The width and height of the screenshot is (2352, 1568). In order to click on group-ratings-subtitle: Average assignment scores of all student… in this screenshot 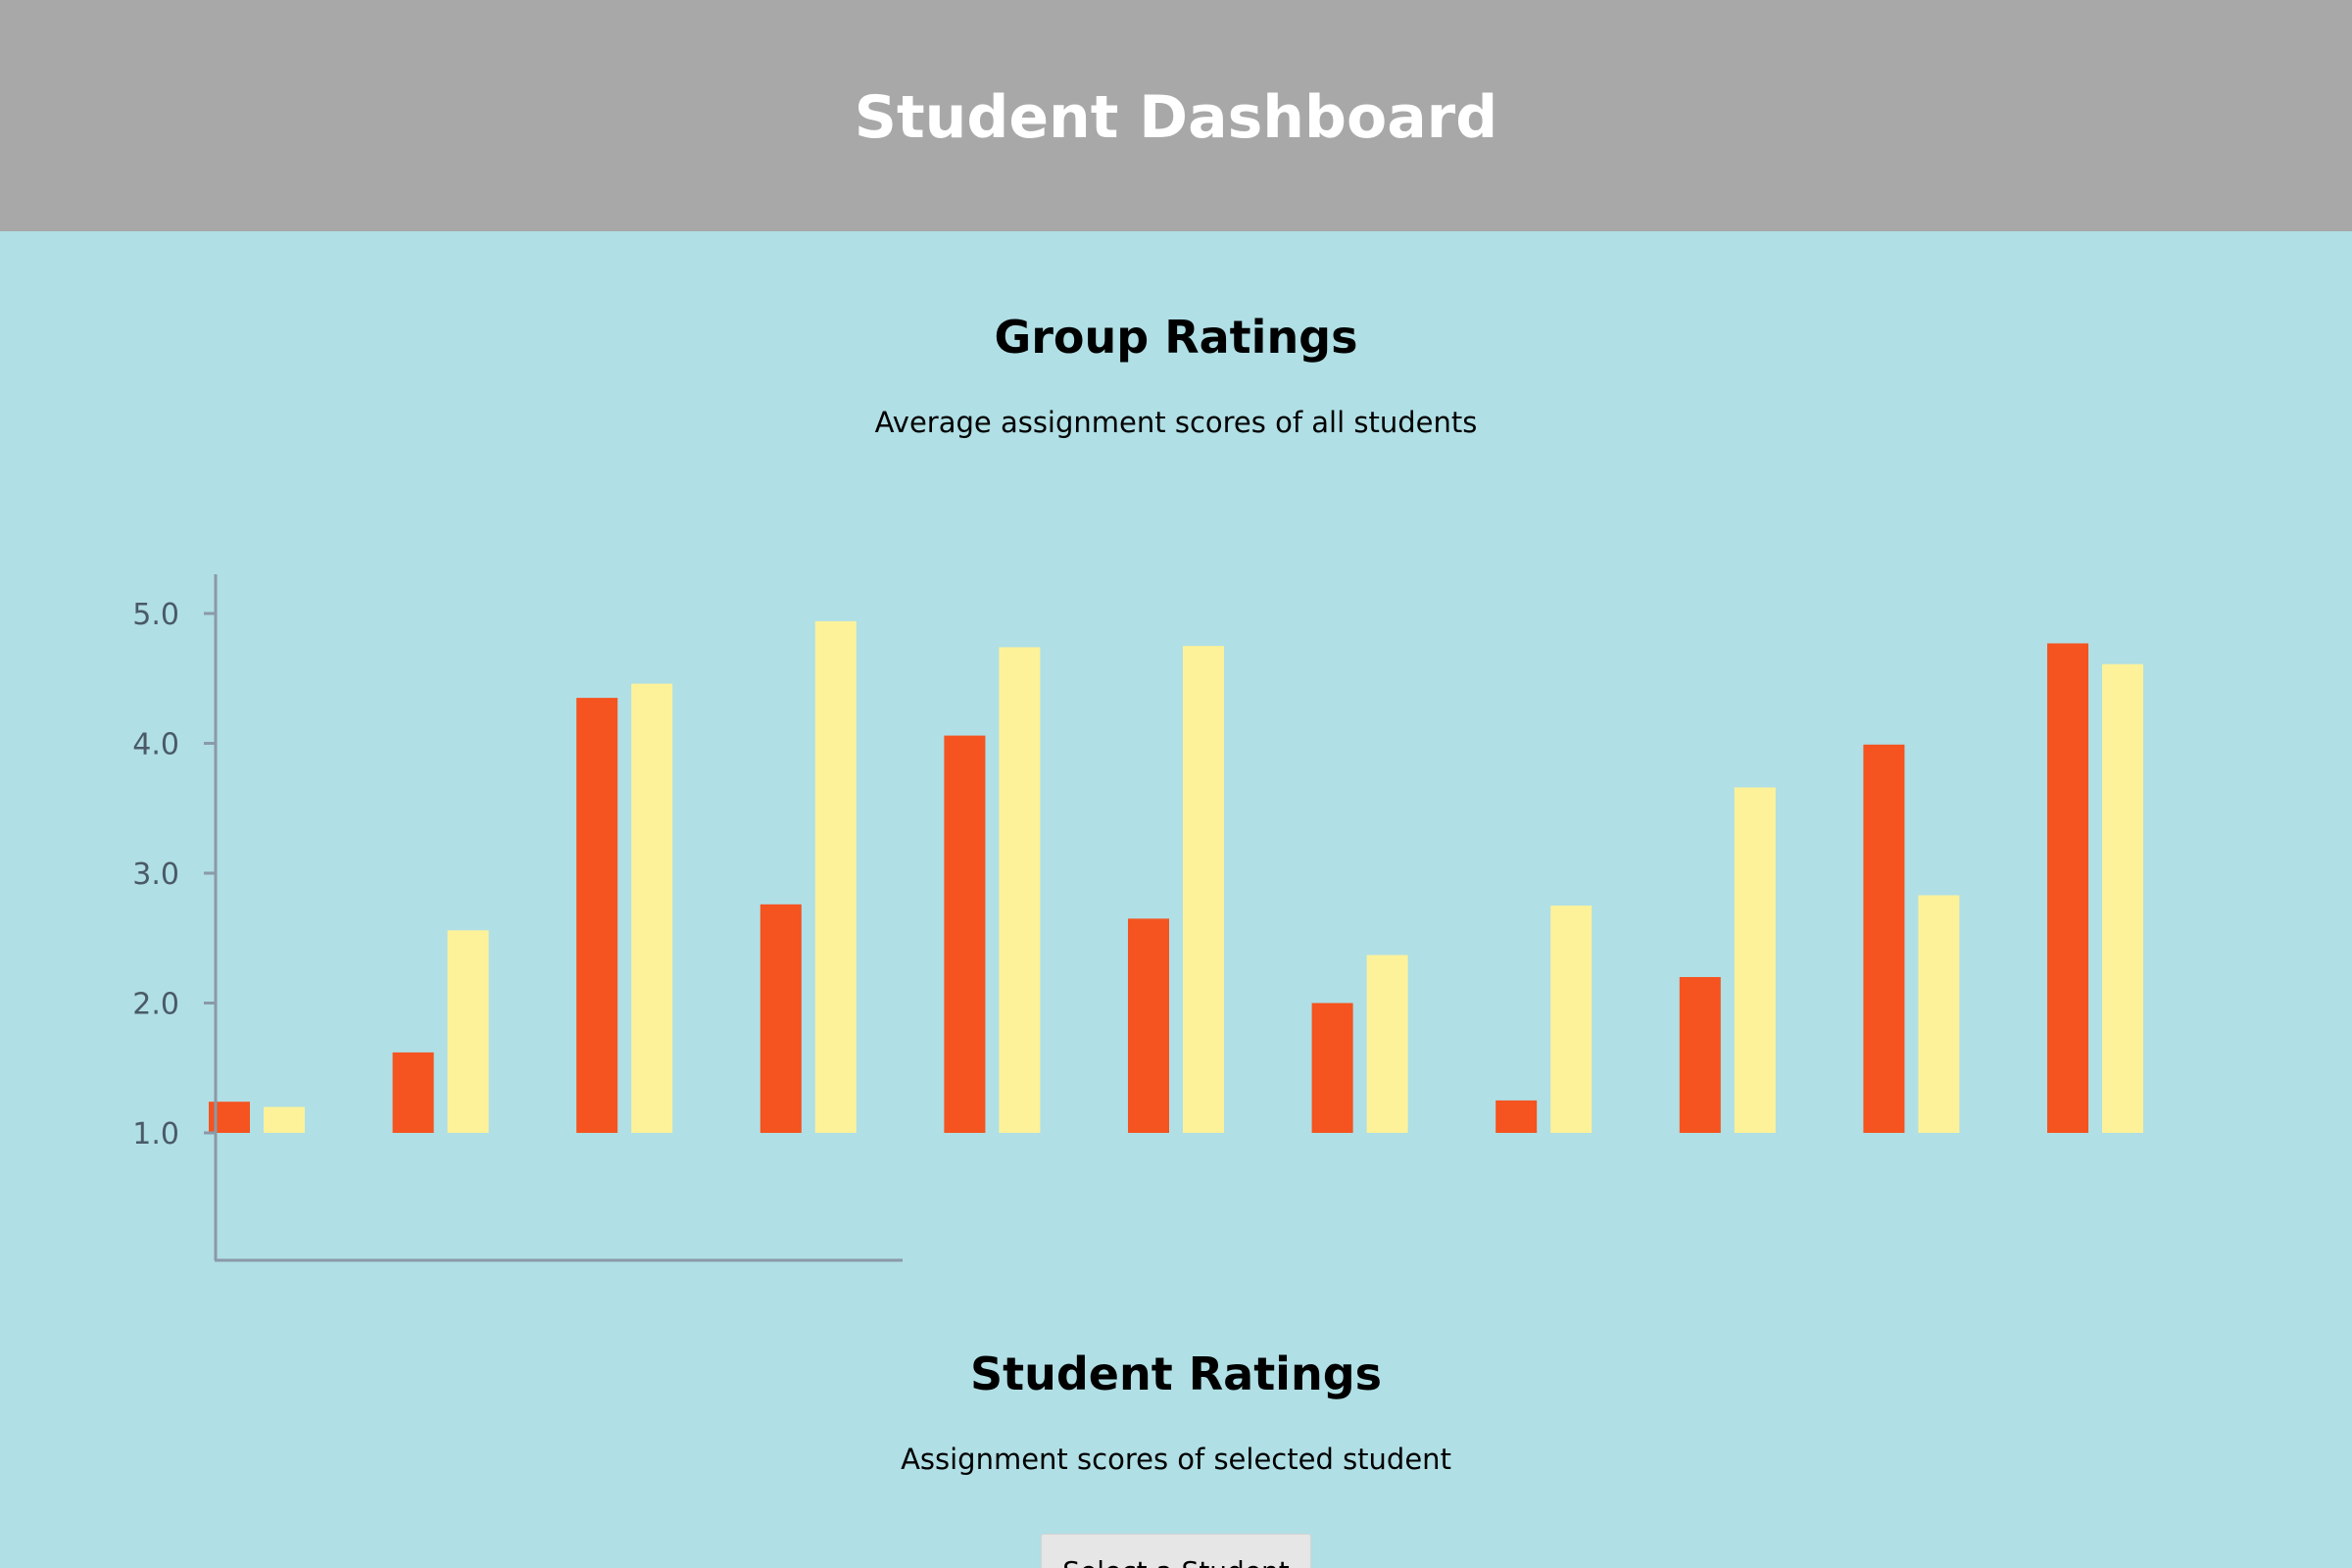, I will do `click(1176, 422)`.